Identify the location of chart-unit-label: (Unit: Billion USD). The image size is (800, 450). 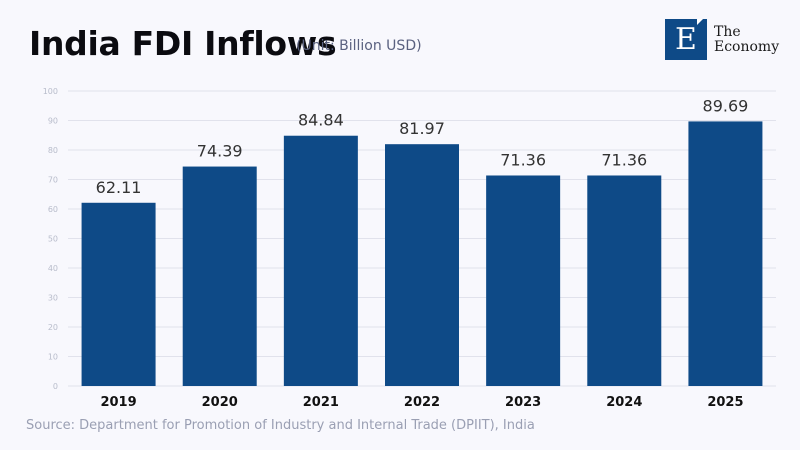
(359, 46).